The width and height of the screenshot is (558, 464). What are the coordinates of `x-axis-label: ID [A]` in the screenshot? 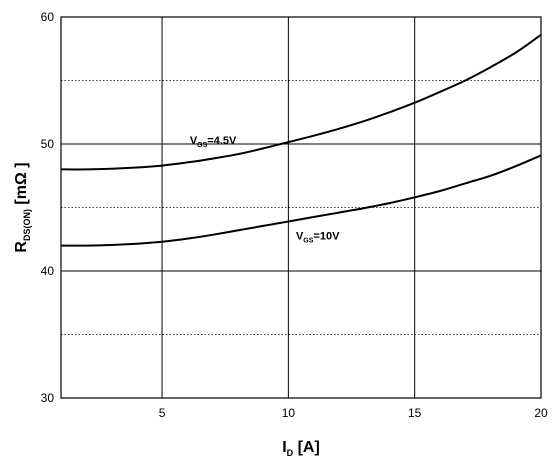 It's located at (301, 448).